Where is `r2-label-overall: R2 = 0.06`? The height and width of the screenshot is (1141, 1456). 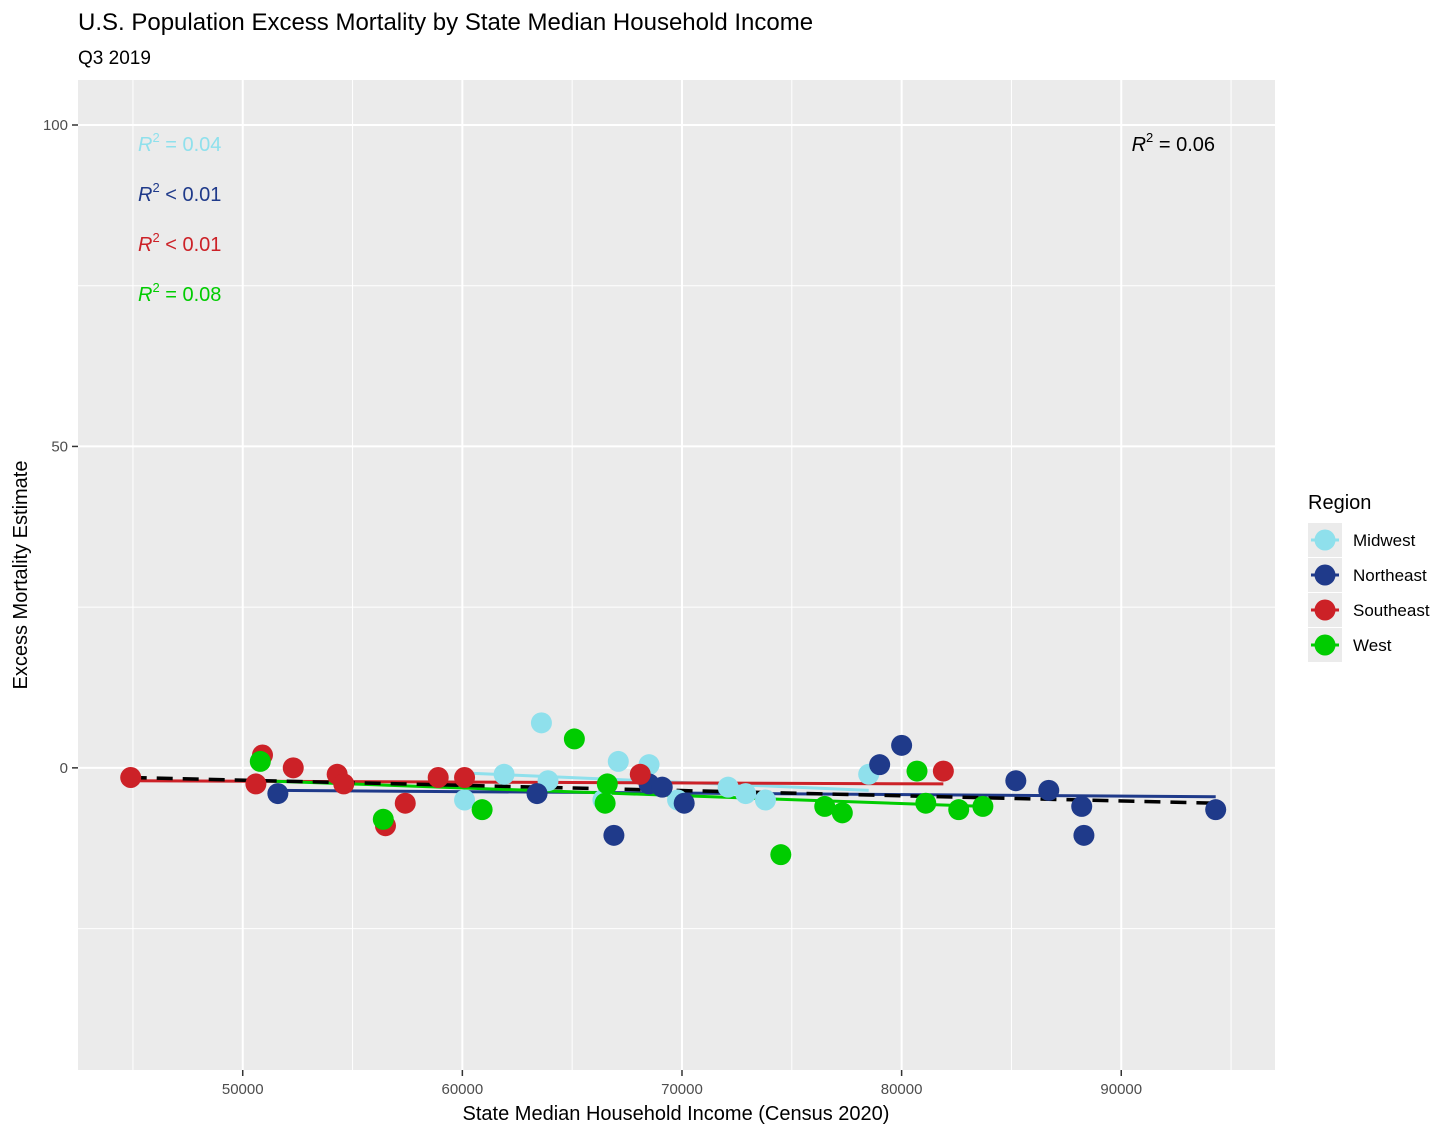 r2-label-overall: R2 = 0.06 is located at coordinates (1173, 143).